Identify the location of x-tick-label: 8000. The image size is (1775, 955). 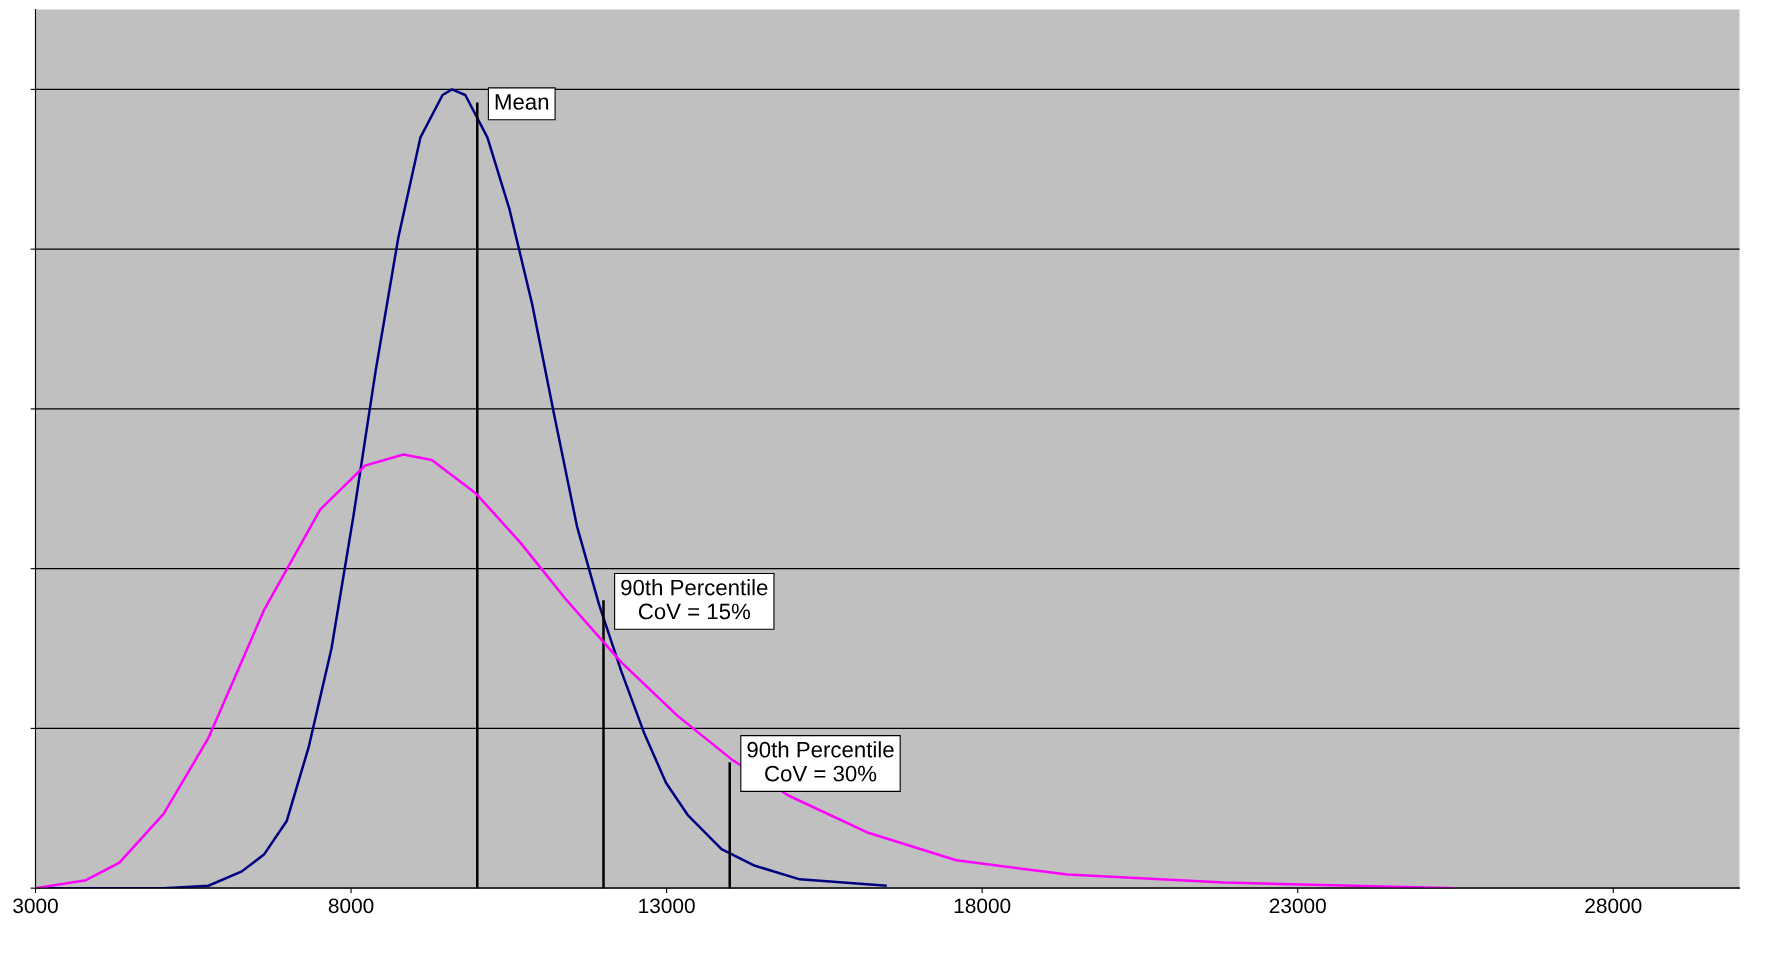
(351, 906).